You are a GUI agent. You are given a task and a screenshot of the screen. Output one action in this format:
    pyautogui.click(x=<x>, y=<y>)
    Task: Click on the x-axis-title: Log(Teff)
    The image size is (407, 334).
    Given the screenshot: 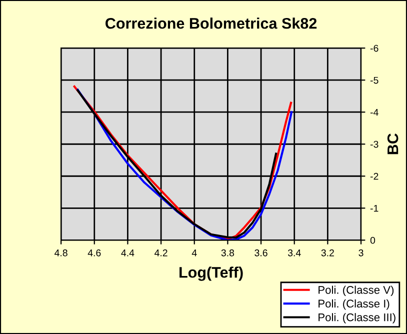 What is the action you would take?
    pyautogui.click(x=211, y=273)
    